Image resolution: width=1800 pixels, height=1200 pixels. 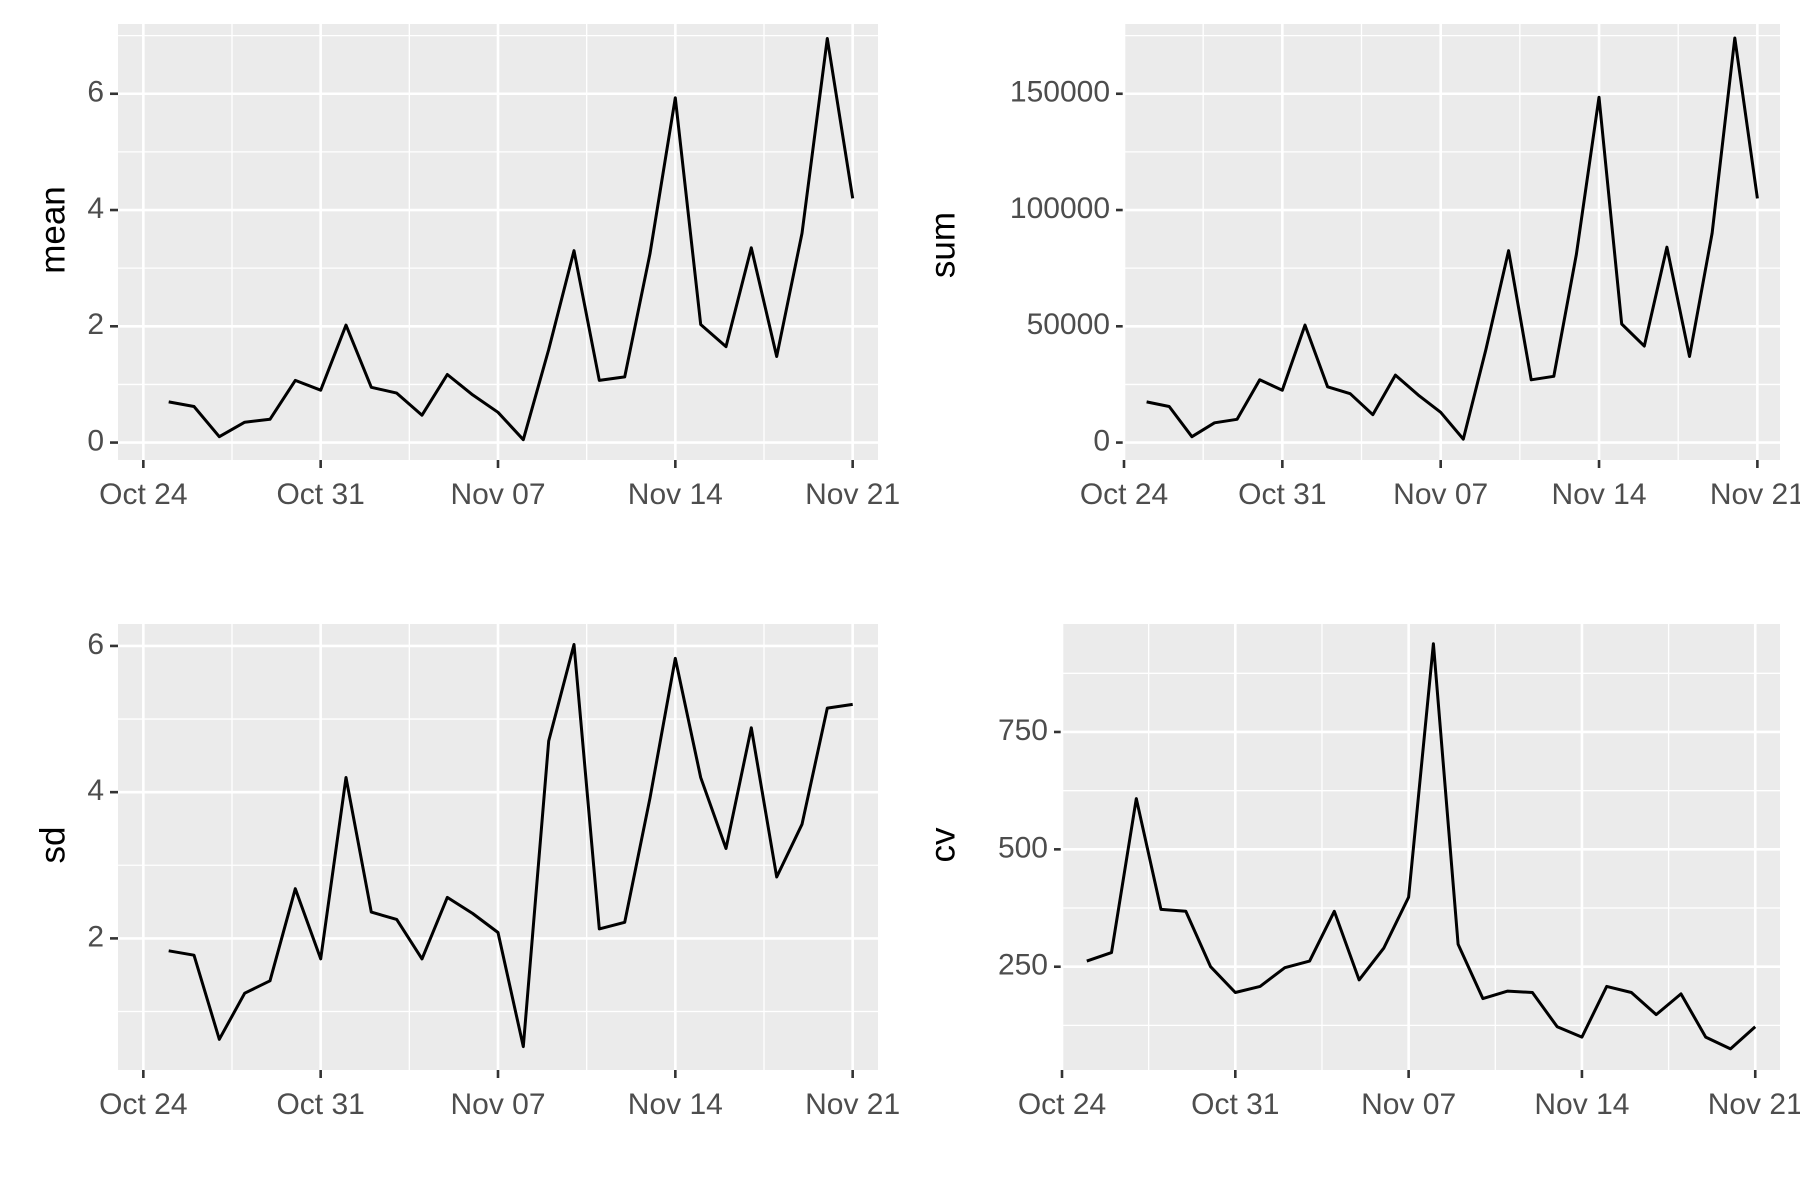 I want to click on series-line-mean, so click(x=511, y=239).